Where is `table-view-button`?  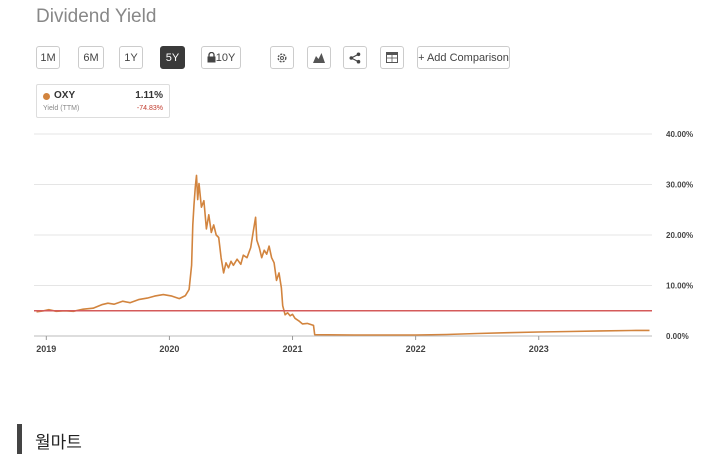 table-view-button is located at coordinates (392, 57).